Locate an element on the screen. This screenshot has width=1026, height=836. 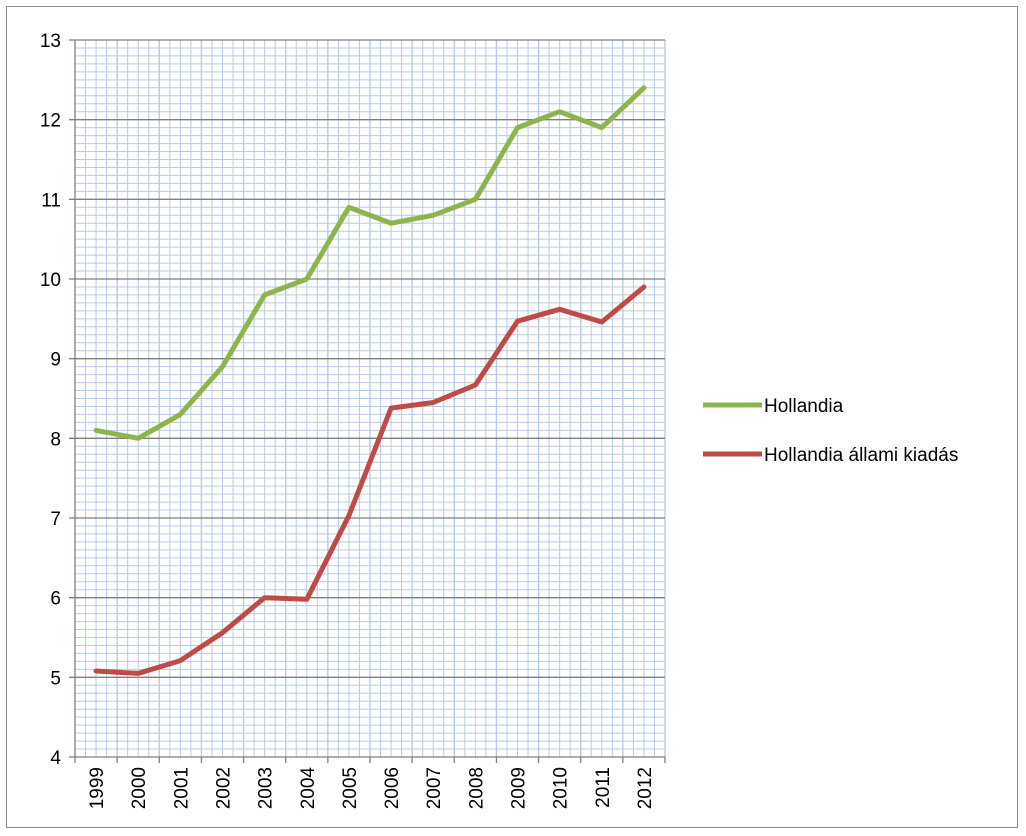
x-tick-label: 2004 is located at coordinates (308, 788).